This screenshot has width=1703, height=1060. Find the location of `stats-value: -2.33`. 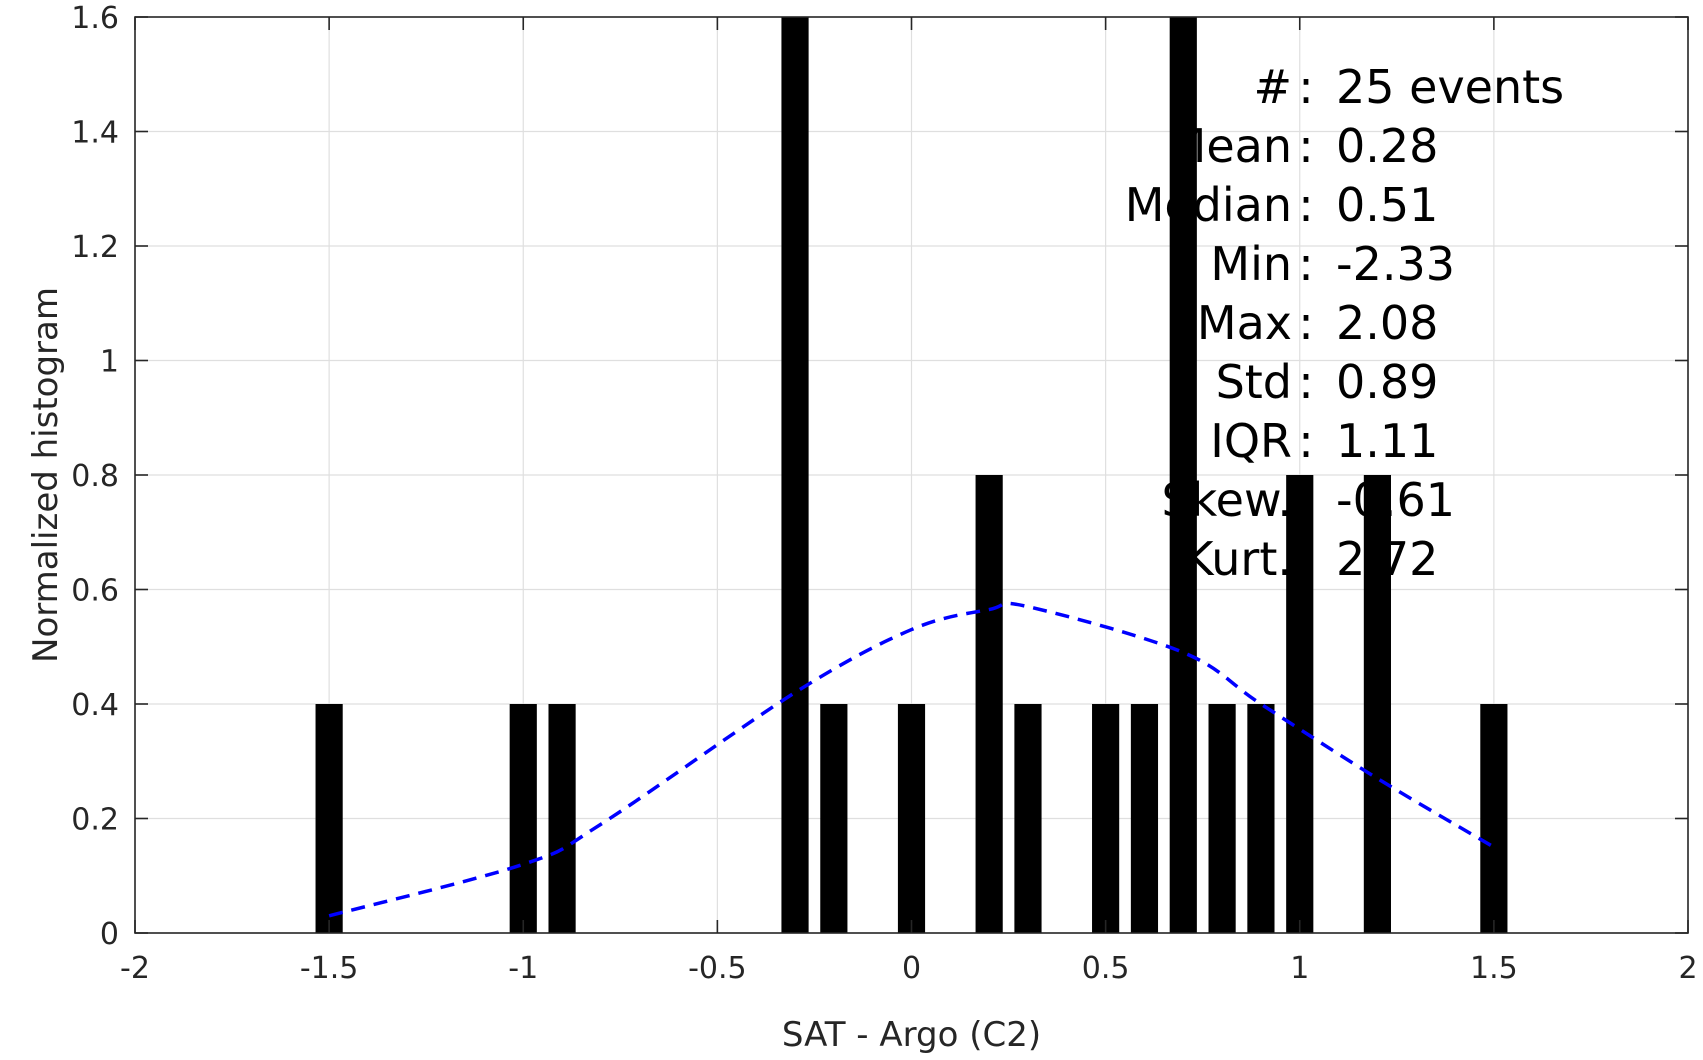

stats-value: -2.33 is located at coordinates (1395, 264).